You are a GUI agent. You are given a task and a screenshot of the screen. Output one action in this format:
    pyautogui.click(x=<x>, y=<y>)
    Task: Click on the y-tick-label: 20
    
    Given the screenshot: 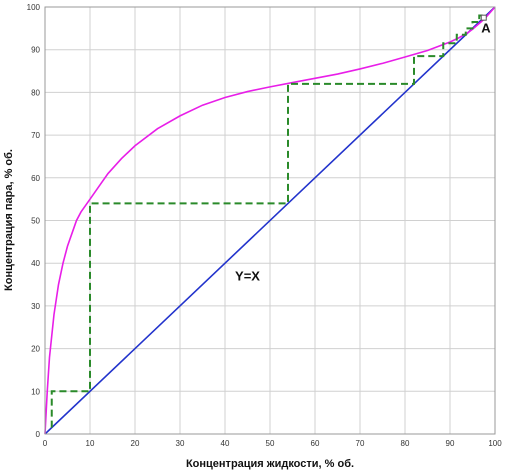 What is the action you would take?
    pyautogui.click(x=35, y=349)
    